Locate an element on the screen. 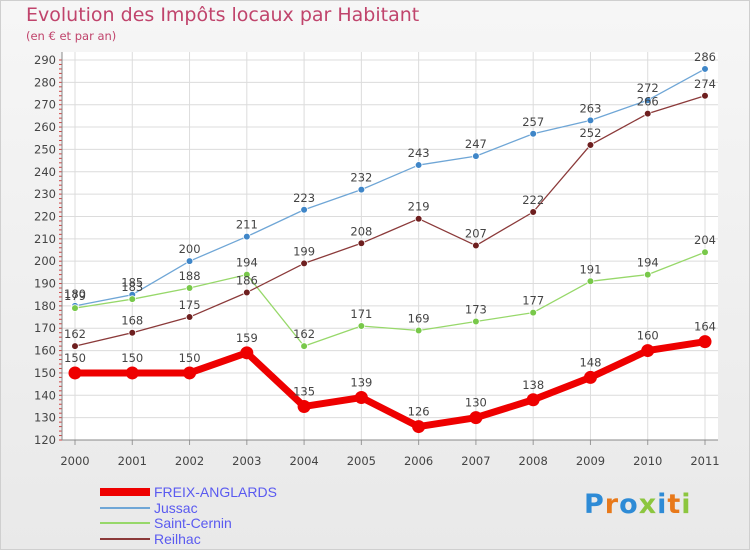  x-tick-label: 2005 is located at coordinates (361, 461).